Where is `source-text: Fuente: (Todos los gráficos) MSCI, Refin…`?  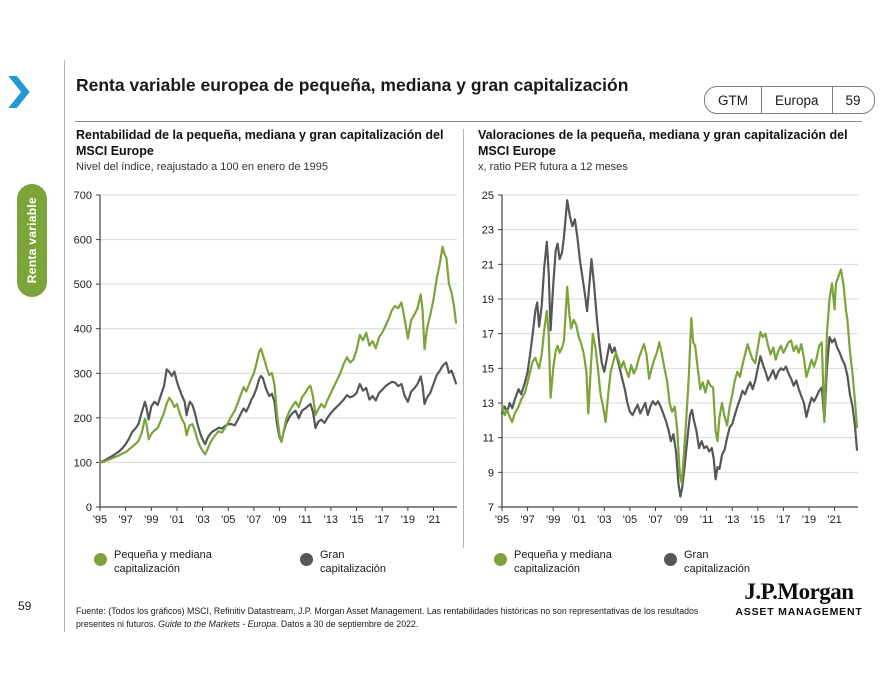 source-text: Fuente: (Todos los gráficos) MSCI, Refin… is located at coordinates (387, 617).